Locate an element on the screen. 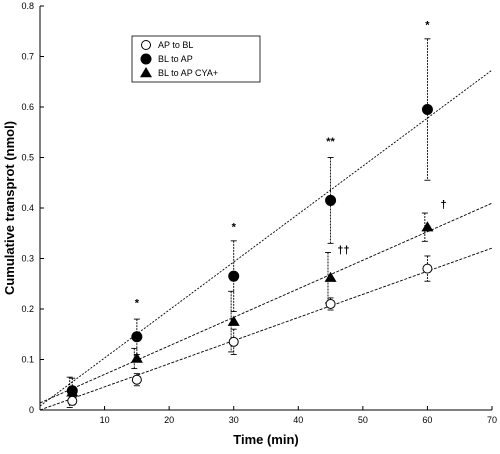 The image size is (500, 454). significance-mark: † is located at coordinates (444, 205).